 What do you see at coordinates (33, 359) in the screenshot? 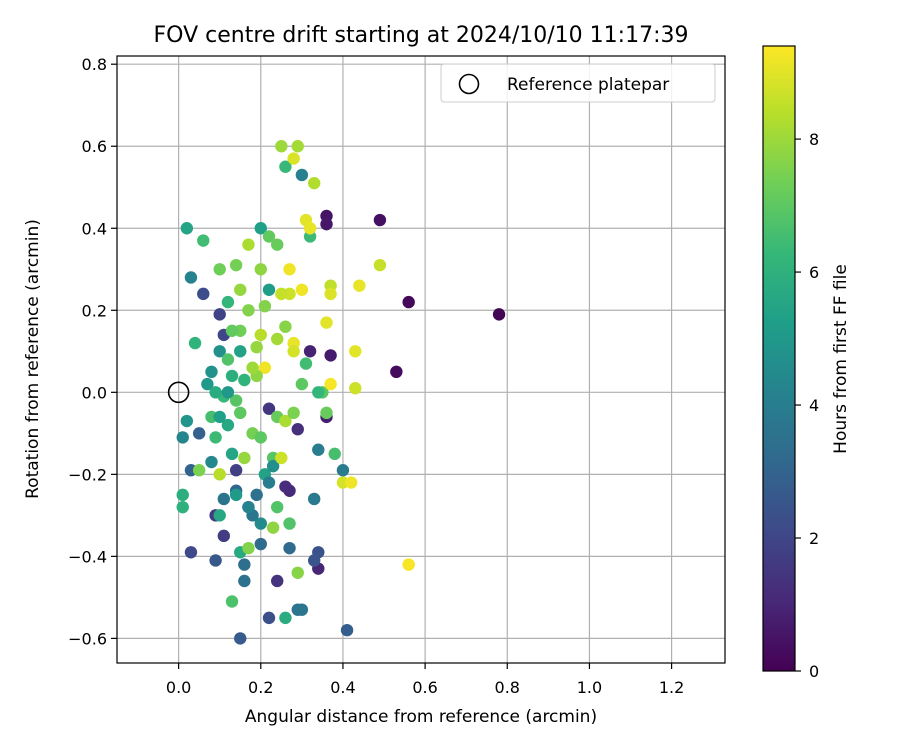
I see `y-axis-label: Rotation from reference (arcmin)` at bounding box center [33, 359].